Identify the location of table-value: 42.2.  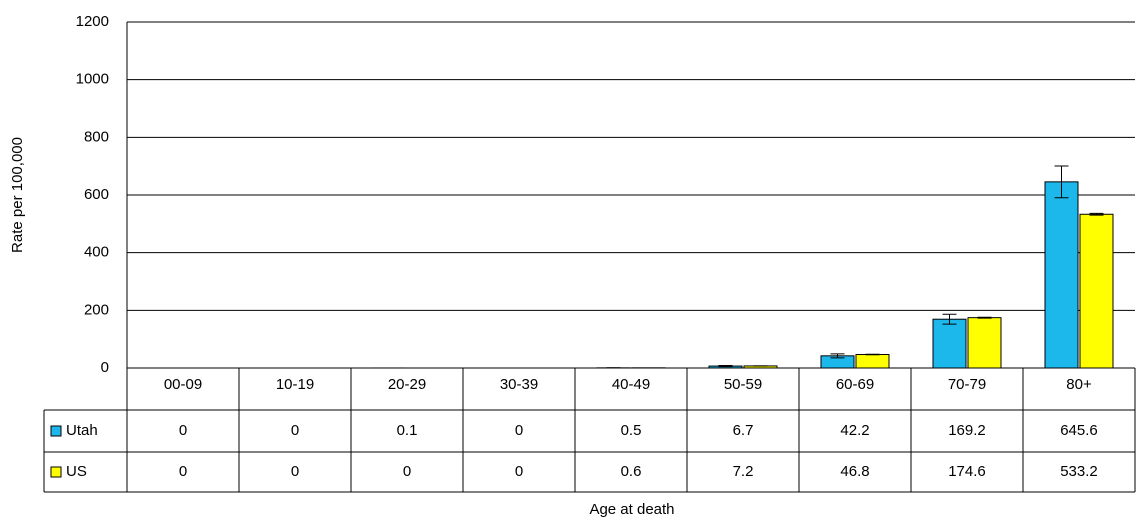
(854, 430).